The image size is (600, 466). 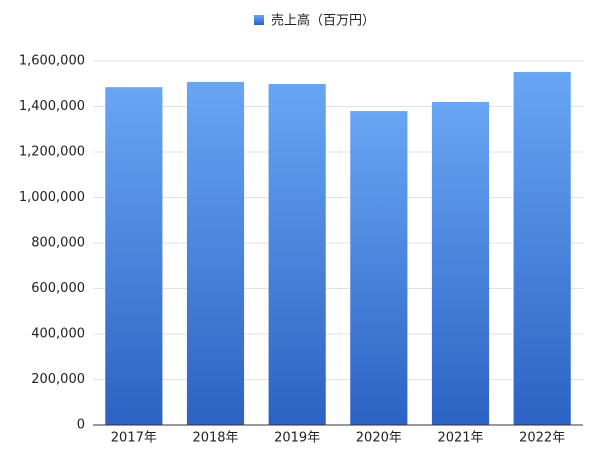 What do you see at coordinates (58, 243) in the screenshot?
I see `y-tick-label: 800,000` at bounding box center [58, 243].